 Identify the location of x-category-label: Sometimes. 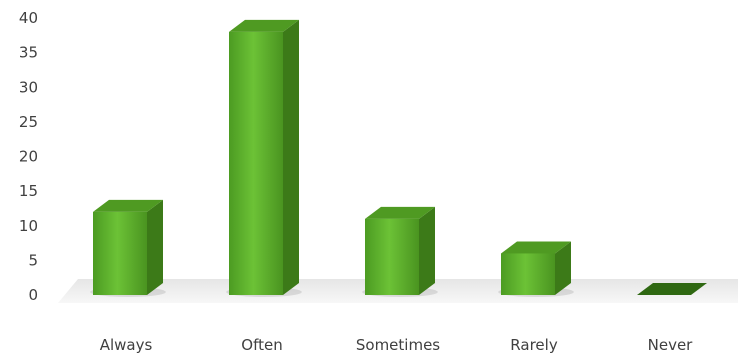
(398, 345).